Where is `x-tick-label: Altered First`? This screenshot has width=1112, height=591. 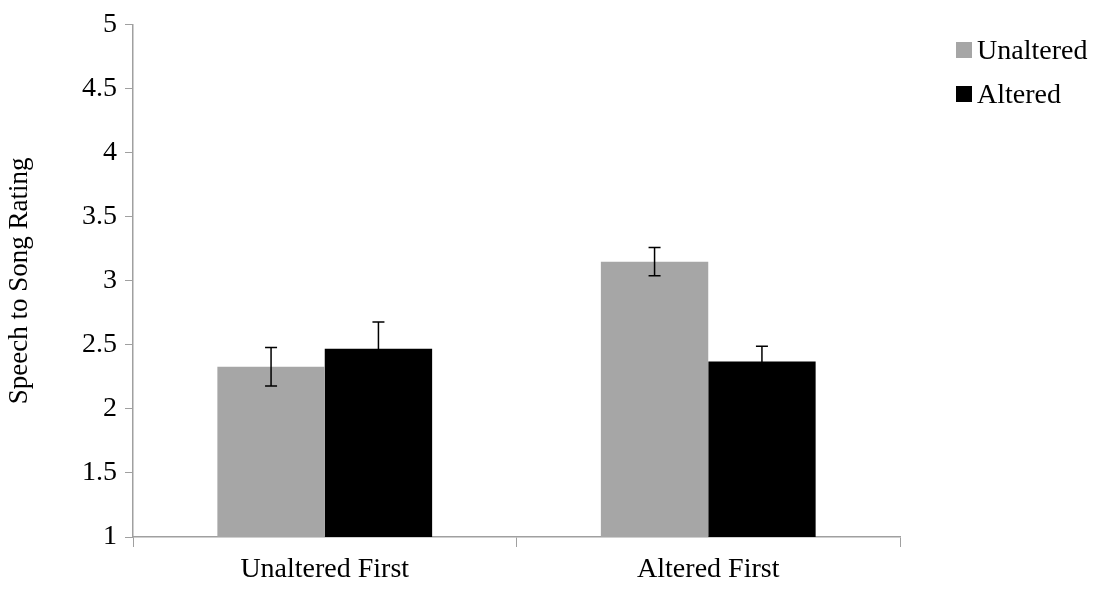
x-tick-label: Altered First is located at coordinates (708, 568).